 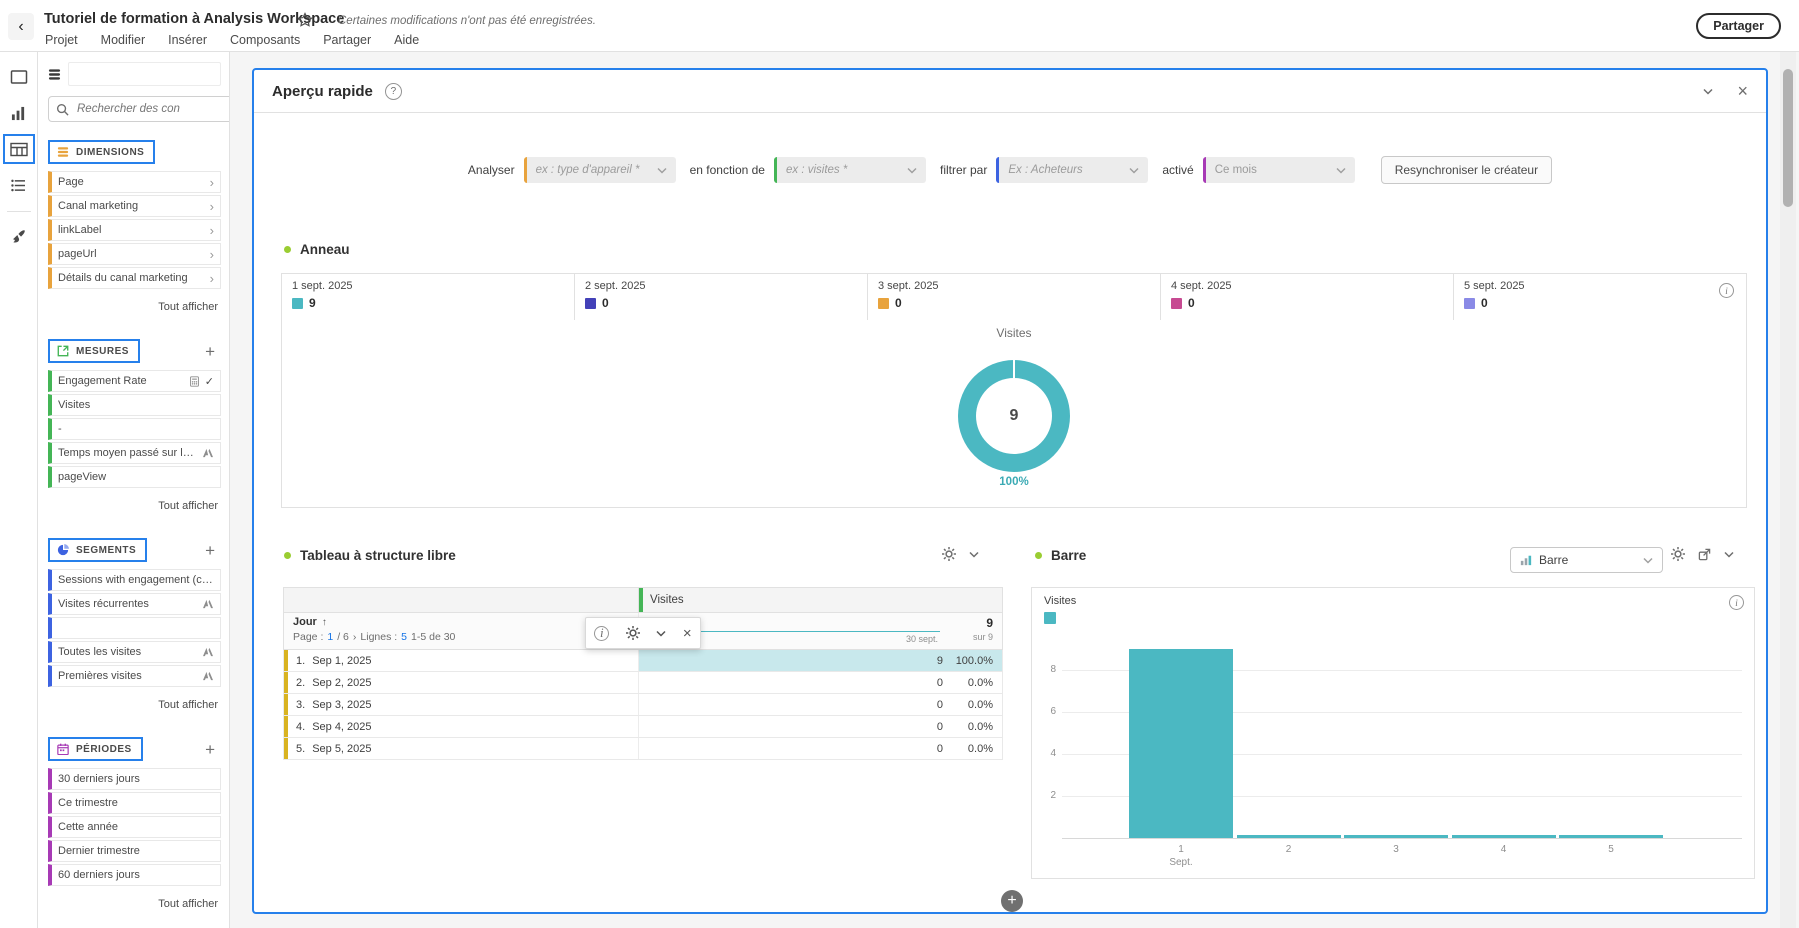 I want to click on menu-item-insérer: Insérer, so click(x=188, y=40).